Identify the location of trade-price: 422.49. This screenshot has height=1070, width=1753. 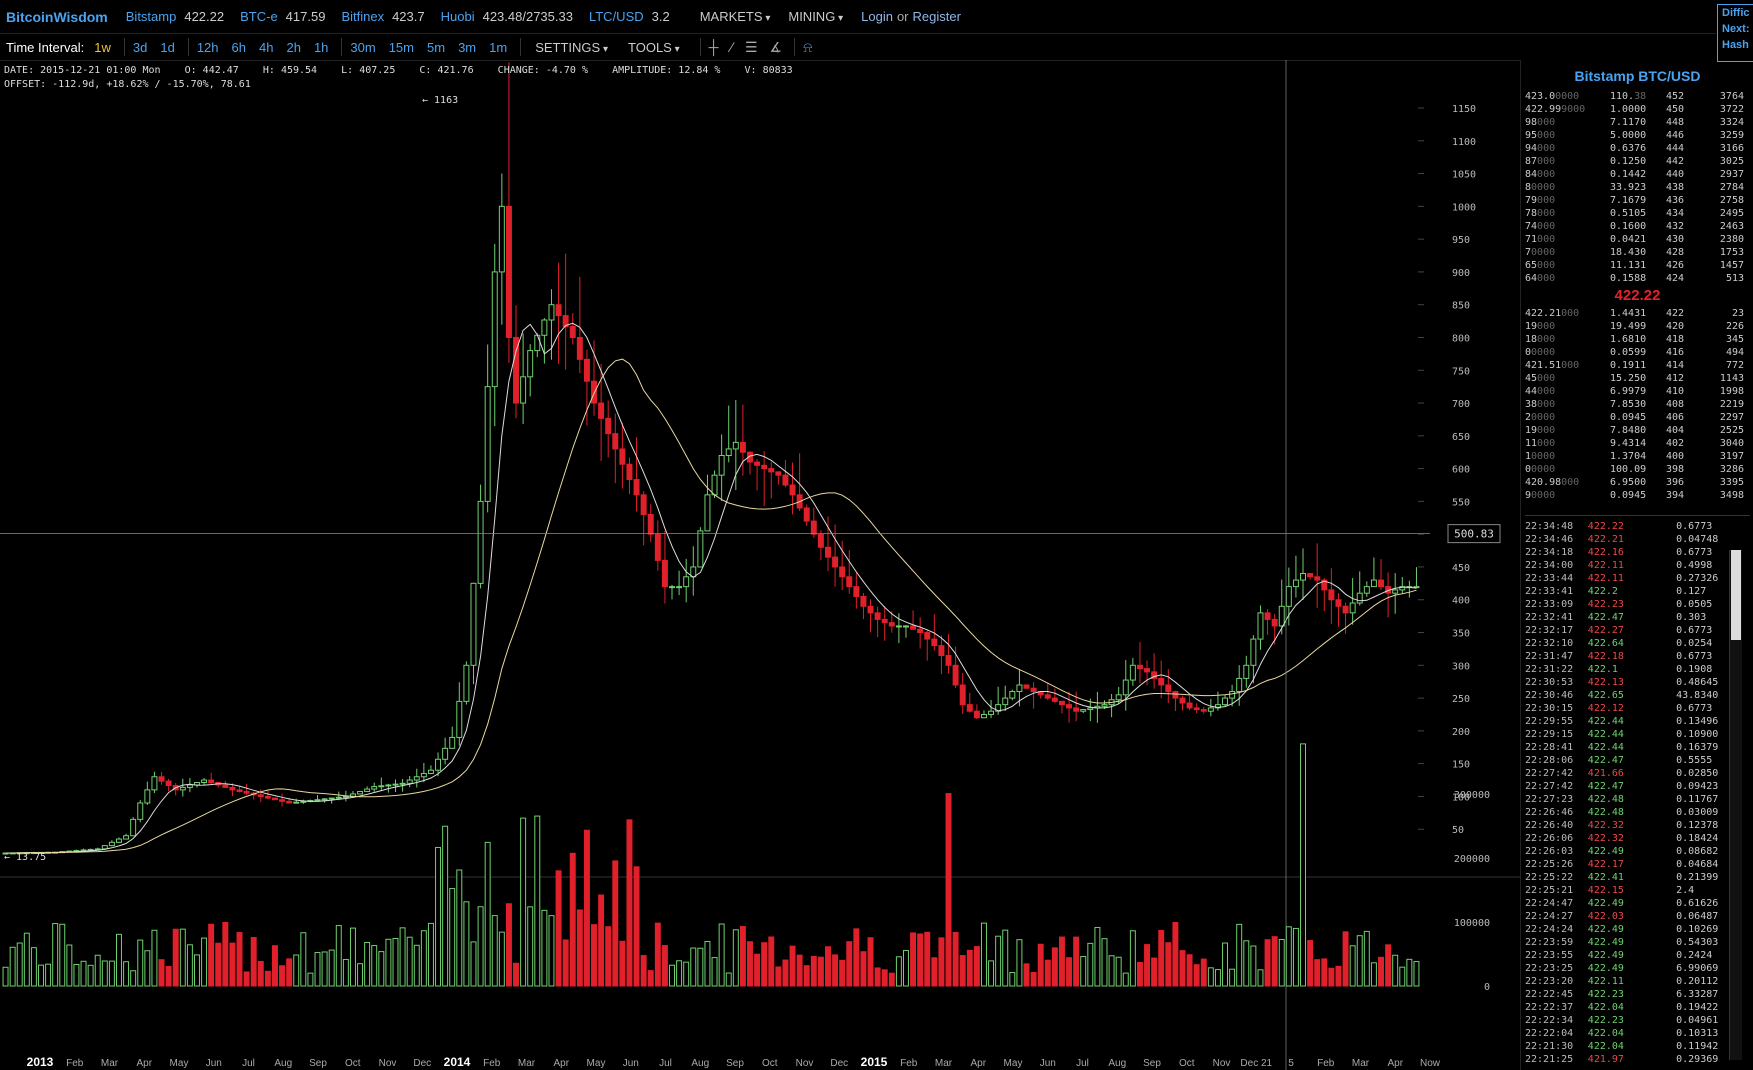
(1605, 929).